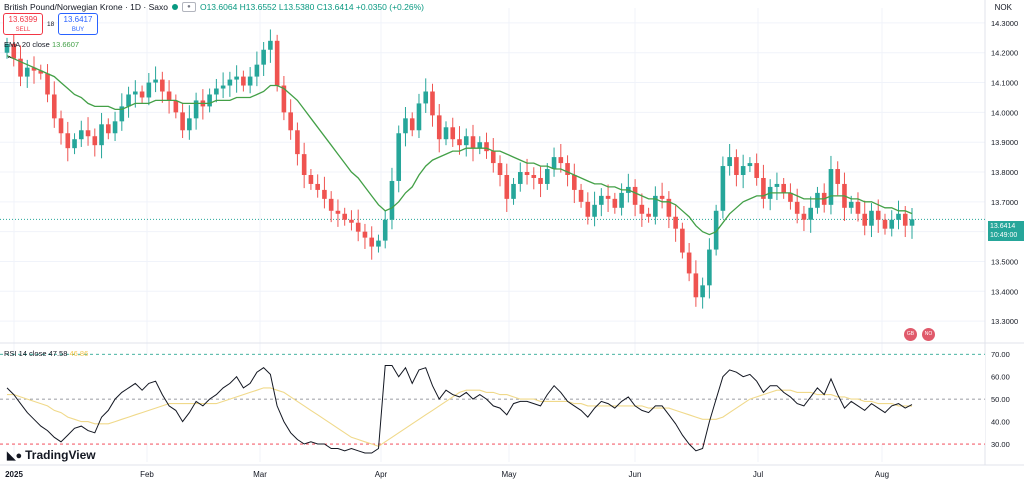 The height and width of the screenshot is (483, 1024). I want to click on x-tick-label: Jun, so click(635, 474).